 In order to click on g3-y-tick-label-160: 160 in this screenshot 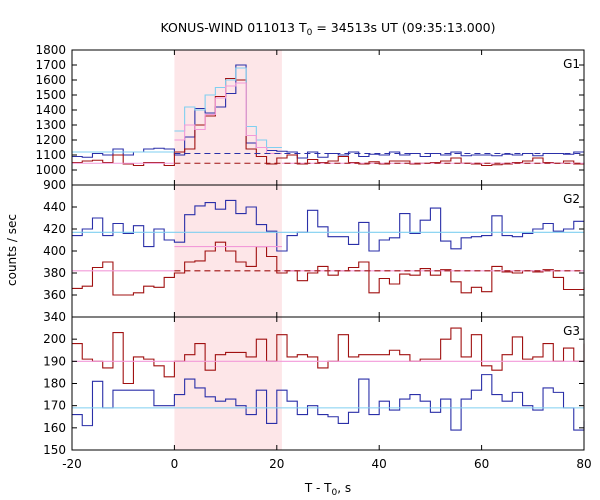, I will do `click(54, 428)`.